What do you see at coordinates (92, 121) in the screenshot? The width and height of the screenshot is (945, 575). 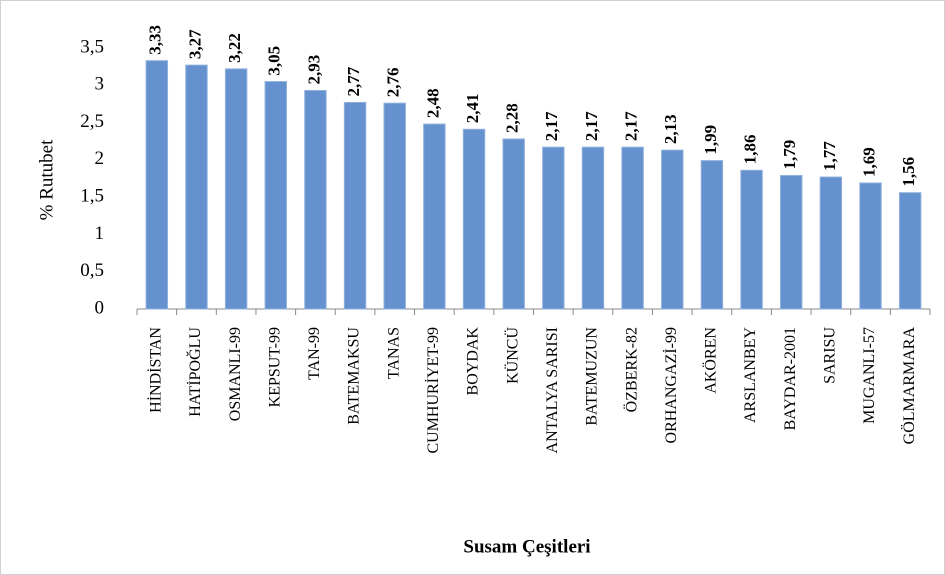 I see `y-tick-label: 2,5` at bounding box center [92, 121].